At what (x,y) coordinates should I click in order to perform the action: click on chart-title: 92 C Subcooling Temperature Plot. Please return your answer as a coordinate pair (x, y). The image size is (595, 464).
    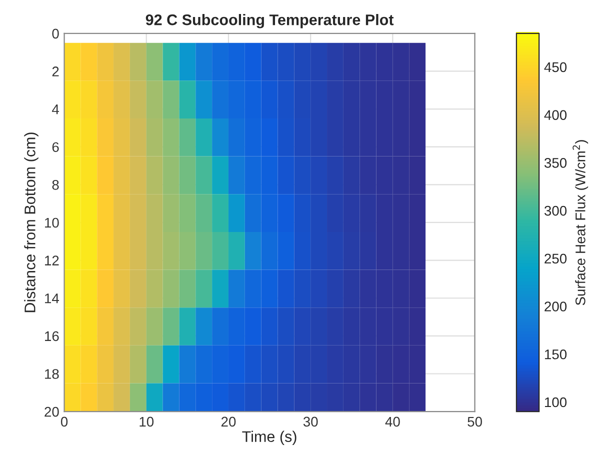
    Looking at the image, I should click on (270, 21).